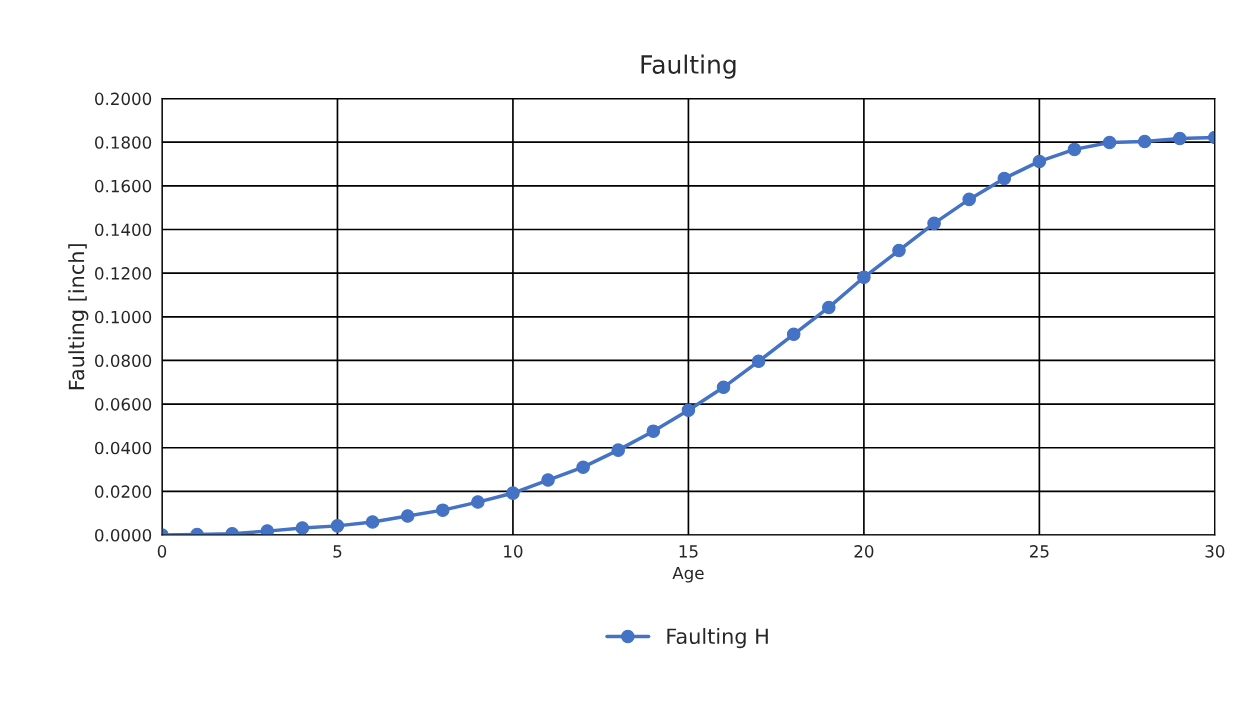 This screenshot has height=704, width=1246. What do you see at coordinates (688, 551) in the screenshot?
I see `x-tick-label: 15` at bounding box center [688, 551].